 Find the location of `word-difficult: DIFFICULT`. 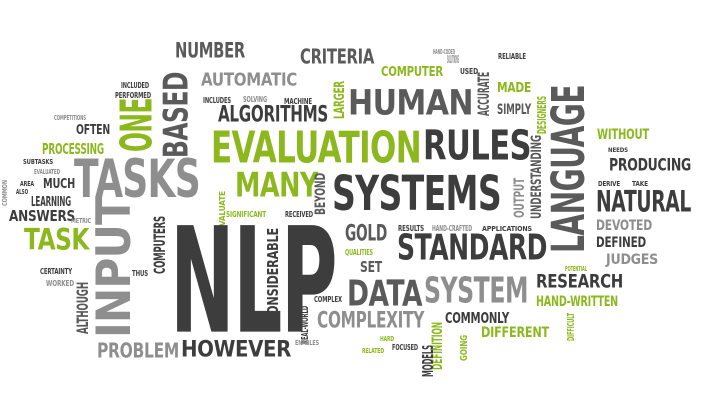

word-difficult: DIFFICULT is located at coordinates (571, 327).